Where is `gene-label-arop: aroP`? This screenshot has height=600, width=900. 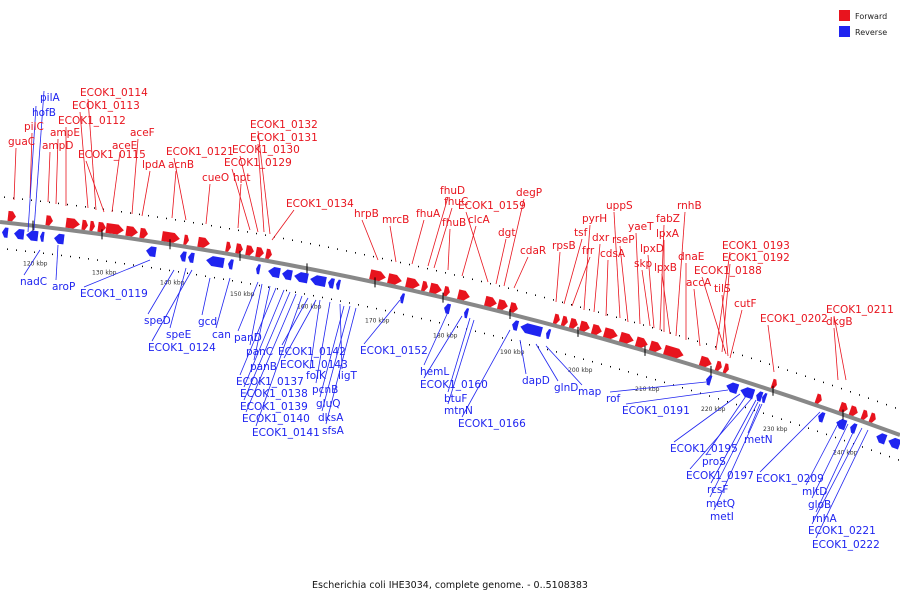
gene-label-arop: aroP is located at coordinates (63, 287).